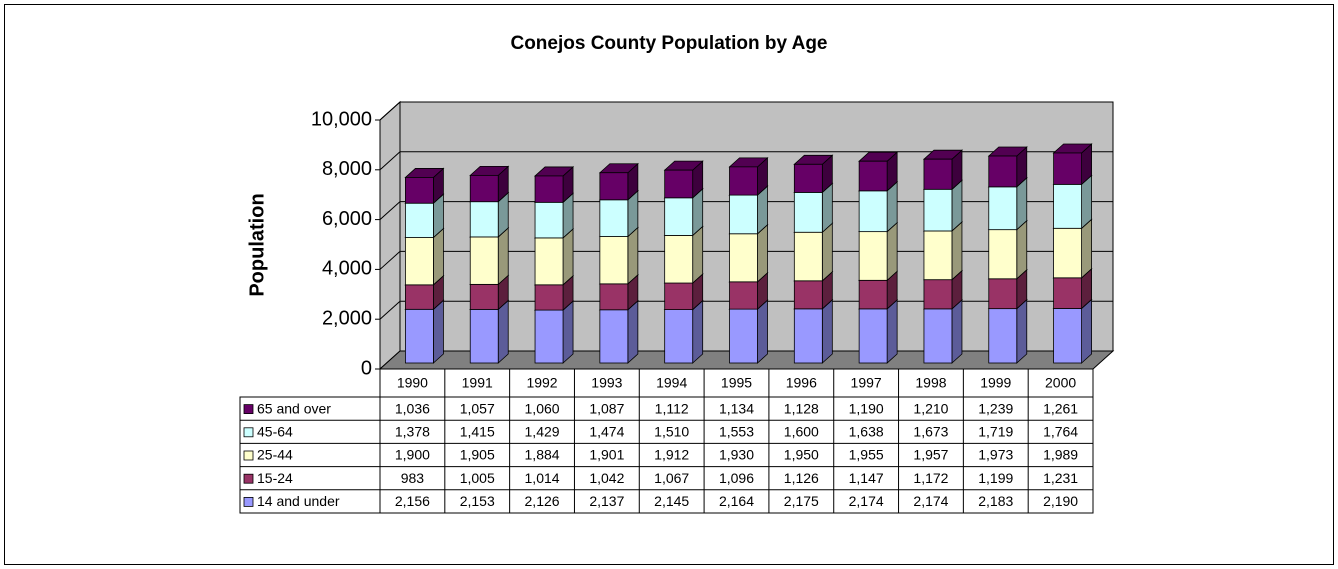 This screenshot has width=1338, height=569. Describe the element at coordinates (801, 408) in the screenshot. I see `table-cell: 1,128` at that location.